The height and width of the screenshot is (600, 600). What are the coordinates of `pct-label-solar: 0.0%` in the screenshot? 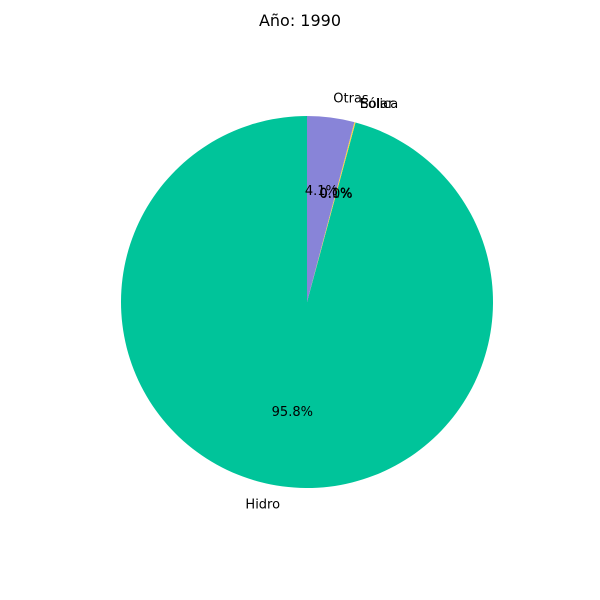 It's located at (336, 194).